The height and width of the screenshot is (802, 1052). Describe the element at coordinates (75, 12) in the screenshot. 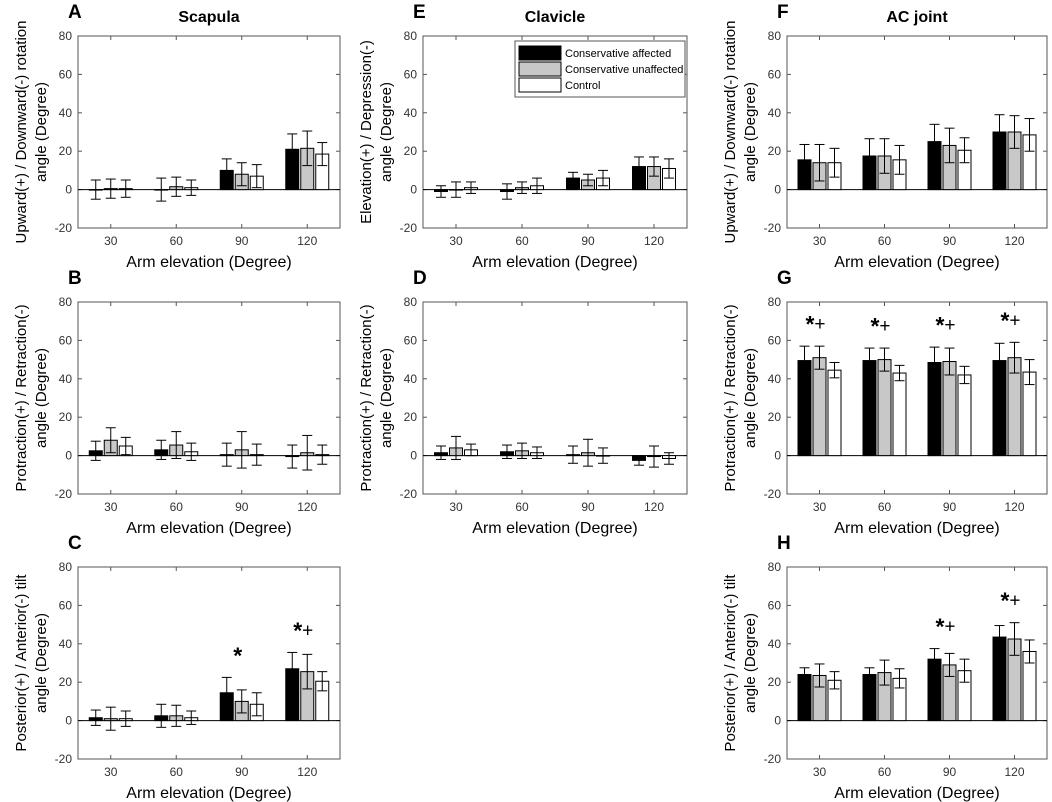

I see `panel-letter: A` at that location.